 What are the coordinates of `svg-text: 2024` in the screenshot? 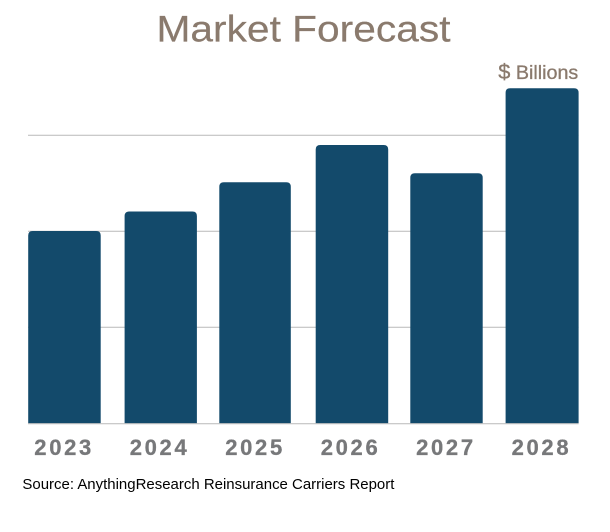 It's located at (159, 447).